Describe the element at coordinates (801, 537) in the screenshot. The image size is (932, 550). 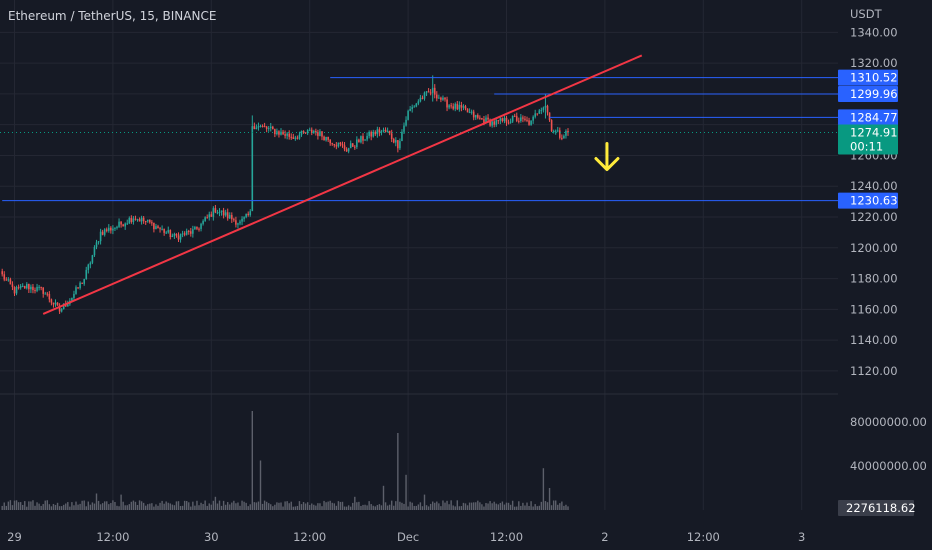
I see `time-tick-label: 3` at that location.